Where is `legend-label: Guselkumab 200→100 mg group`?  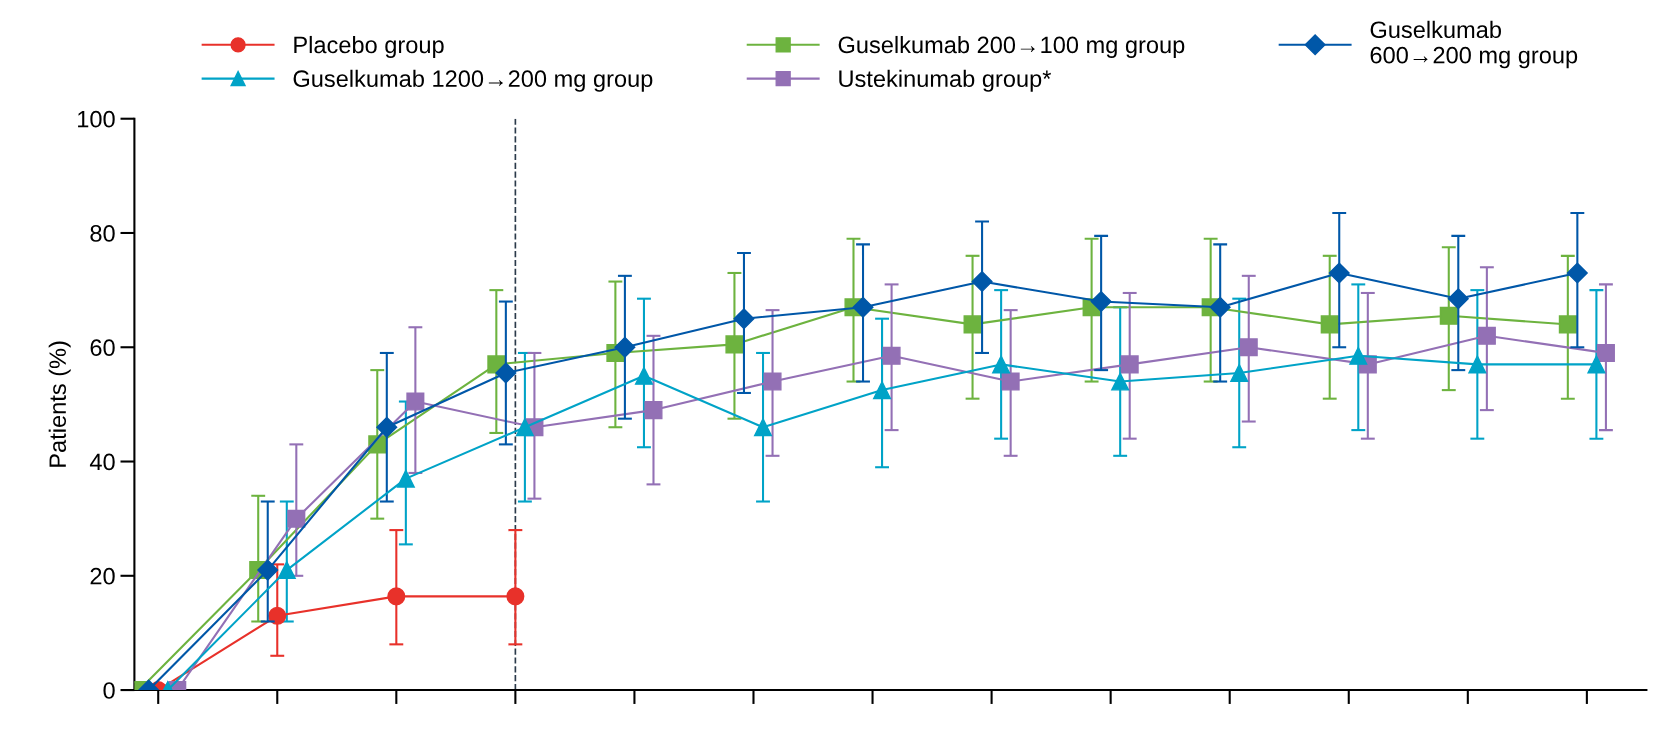
legend-label: Guselkumab 200→100 mg group is located at coordinates (1011, 46).